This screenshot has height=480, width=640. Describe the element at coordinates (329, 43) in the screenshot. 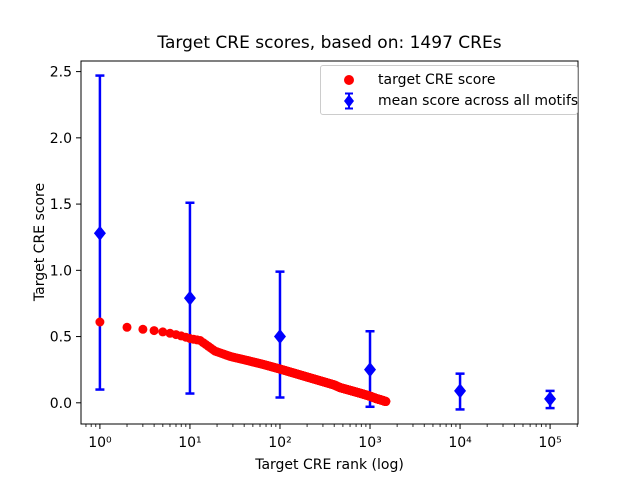

I see `chart-title: Target CRE scores, based on: 1497 CREs` at that location.